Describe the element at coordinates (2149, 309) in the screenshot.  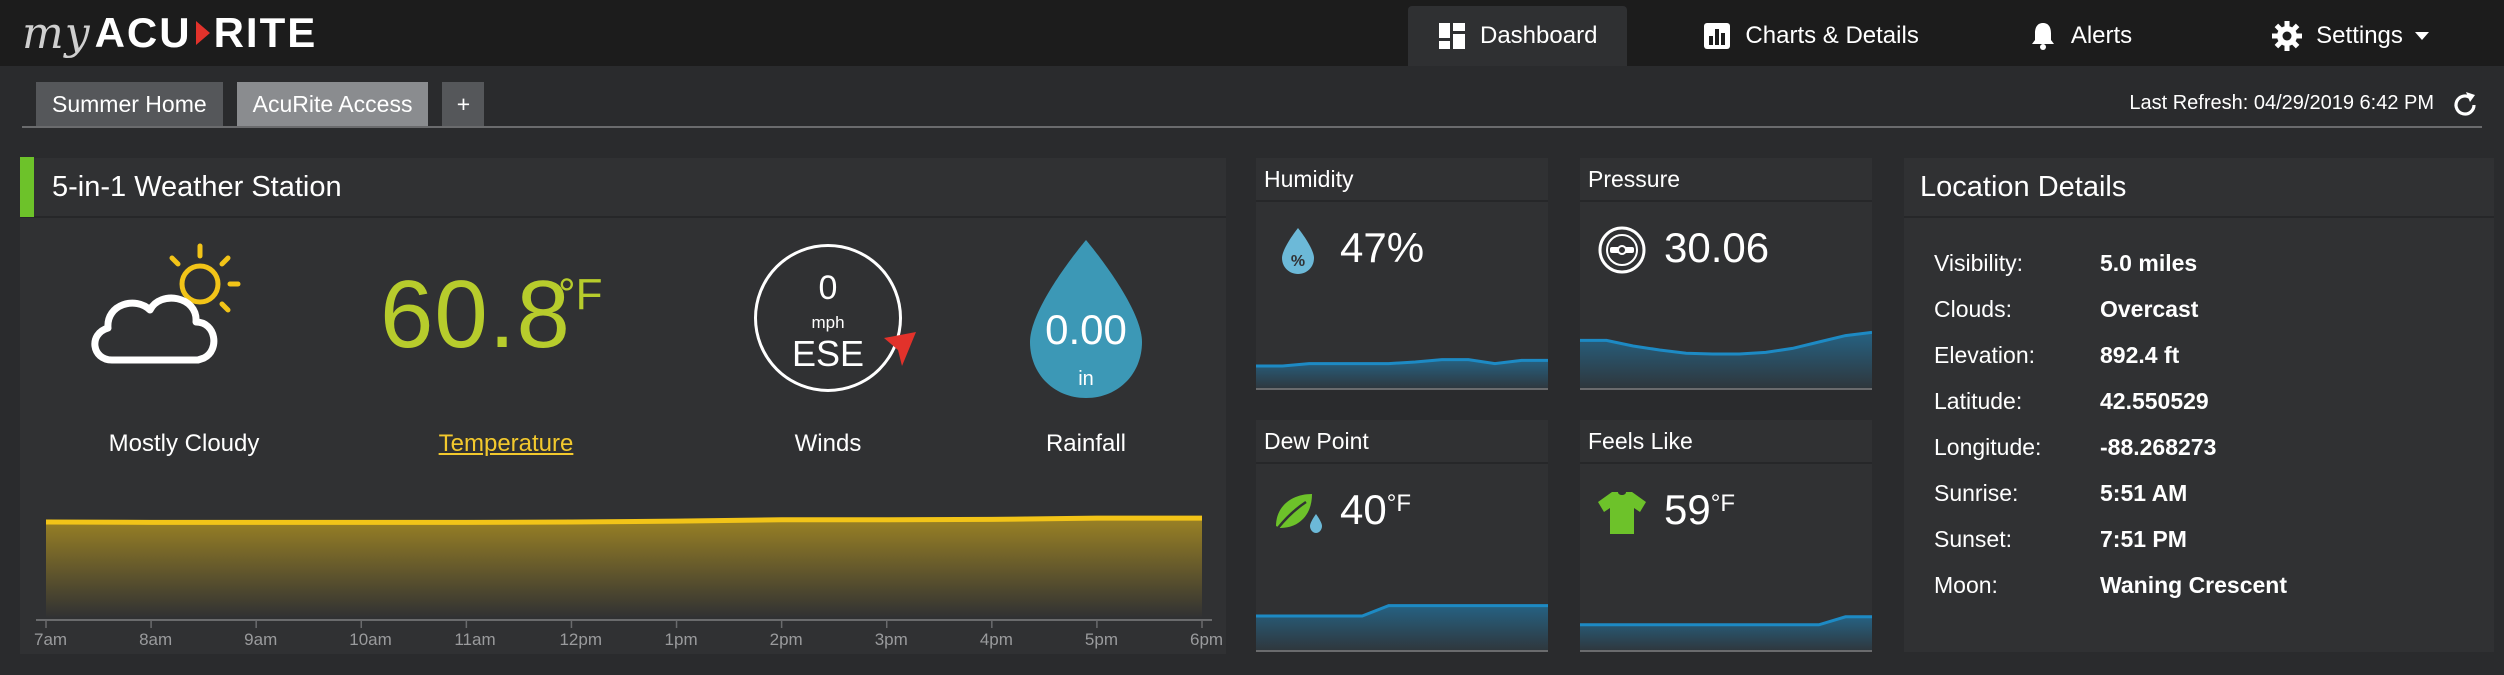
I see `location-value: Overcast` at that location.